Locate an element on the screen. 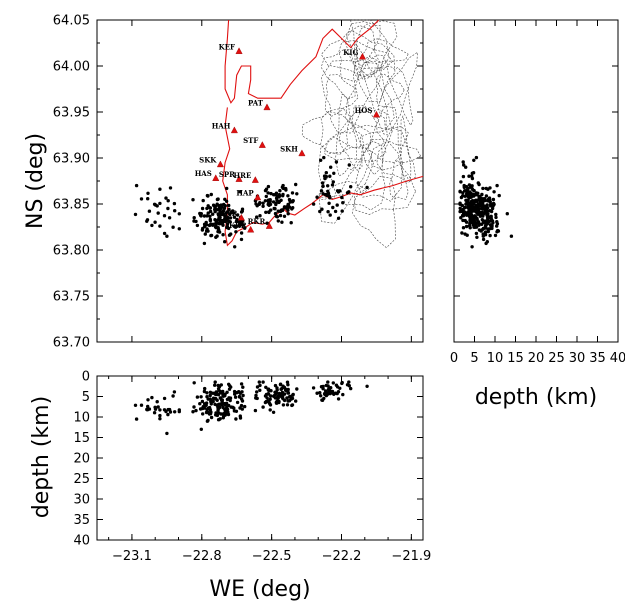  we-depth-y-tick-label: 10 is located at coordinates (81, 418).